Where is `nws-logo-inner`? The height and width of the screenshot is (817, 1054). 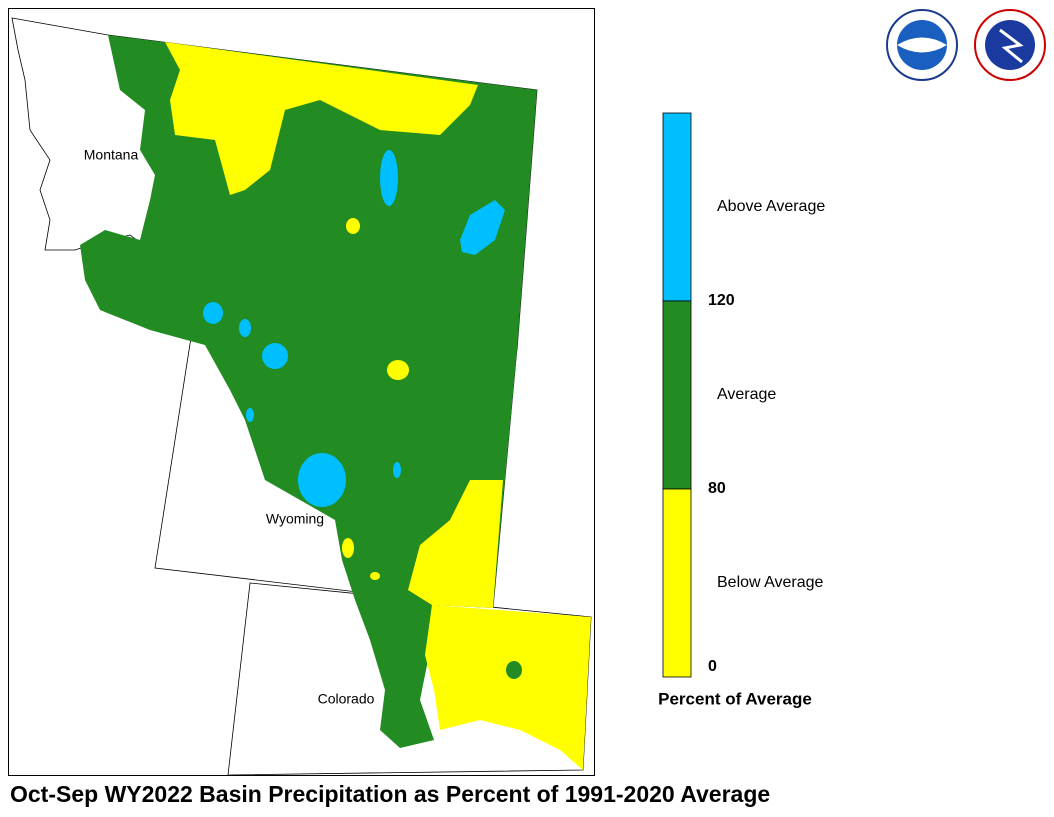 nws-logo-inner is located at coordinates (1010, 45).